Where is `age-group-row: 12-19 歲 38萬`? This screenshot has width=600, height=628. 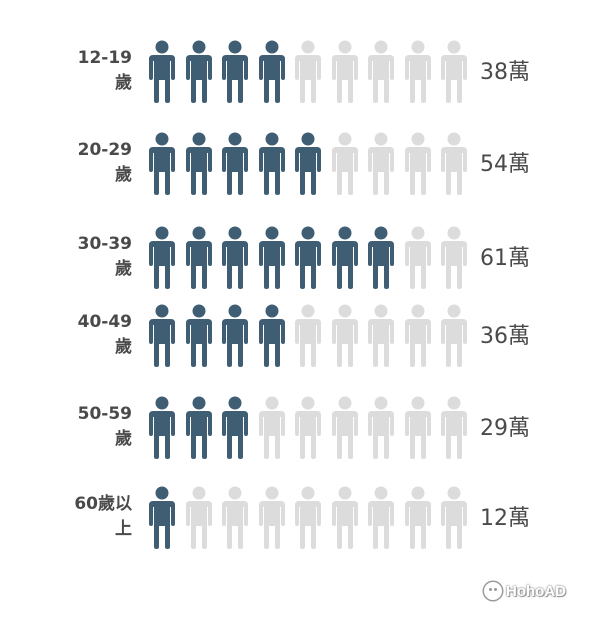
age-group-row: 12-19 歲 38萬 is located at coordinates (300, 80).